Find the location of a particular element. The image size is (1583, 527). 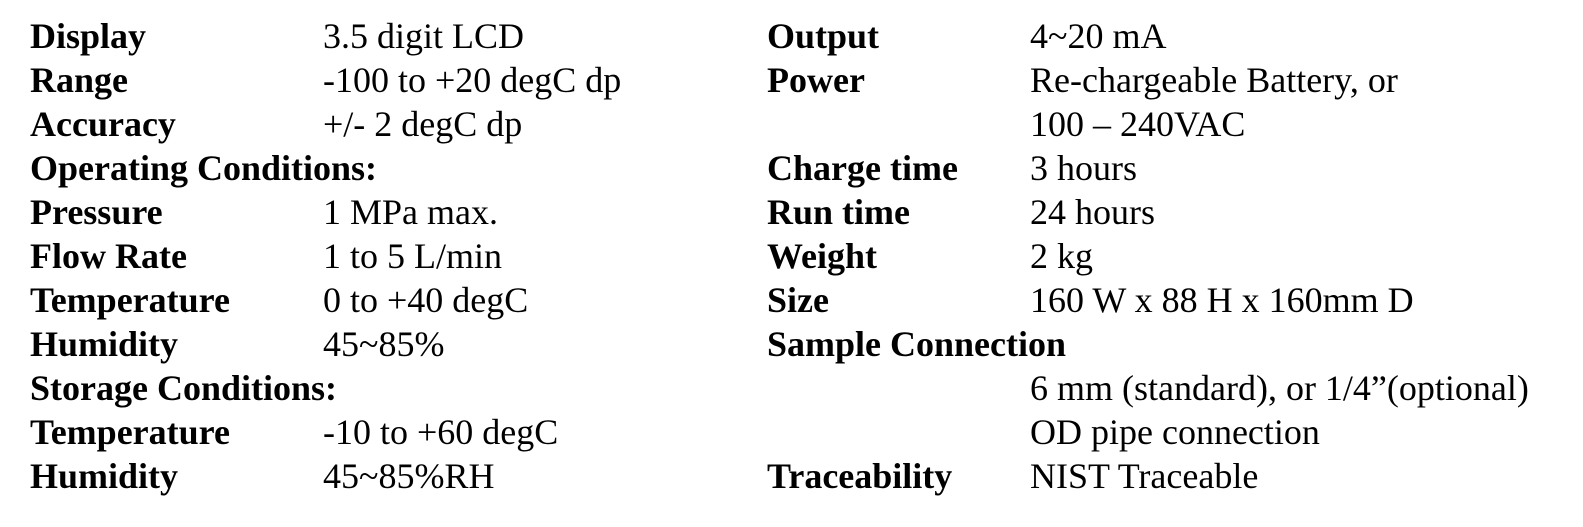

spec-row-size: Size 160 W x 88 H x 160mm D is located at coordinates (1162, 300).